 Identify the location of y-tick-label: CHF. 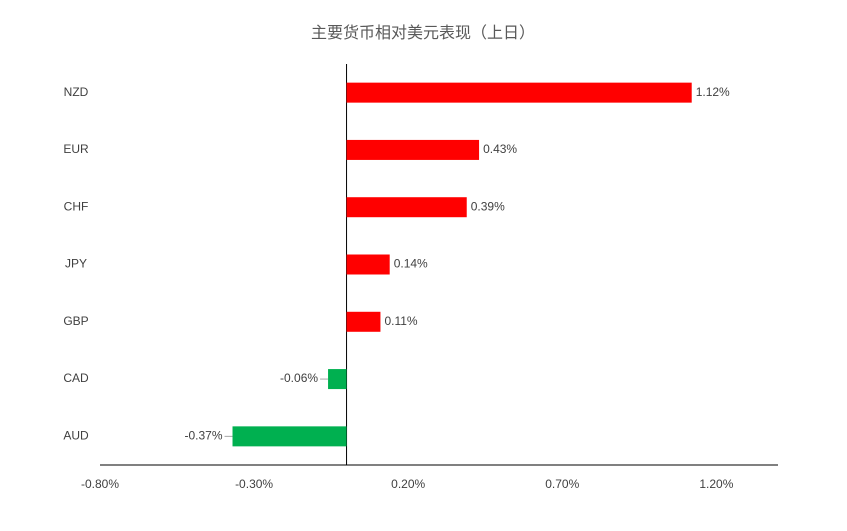
(76, 206).